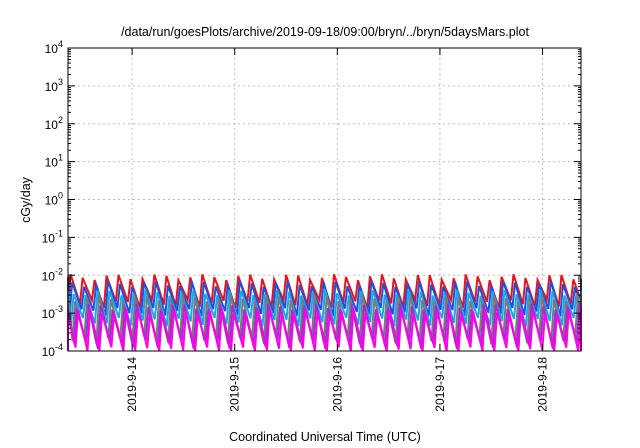 This screenshot has height=448, width=640. What do you see at coordinates (54, 85) in the screenshot?
I see `y-tick-label: 10³` at bounding box center [54, 85].